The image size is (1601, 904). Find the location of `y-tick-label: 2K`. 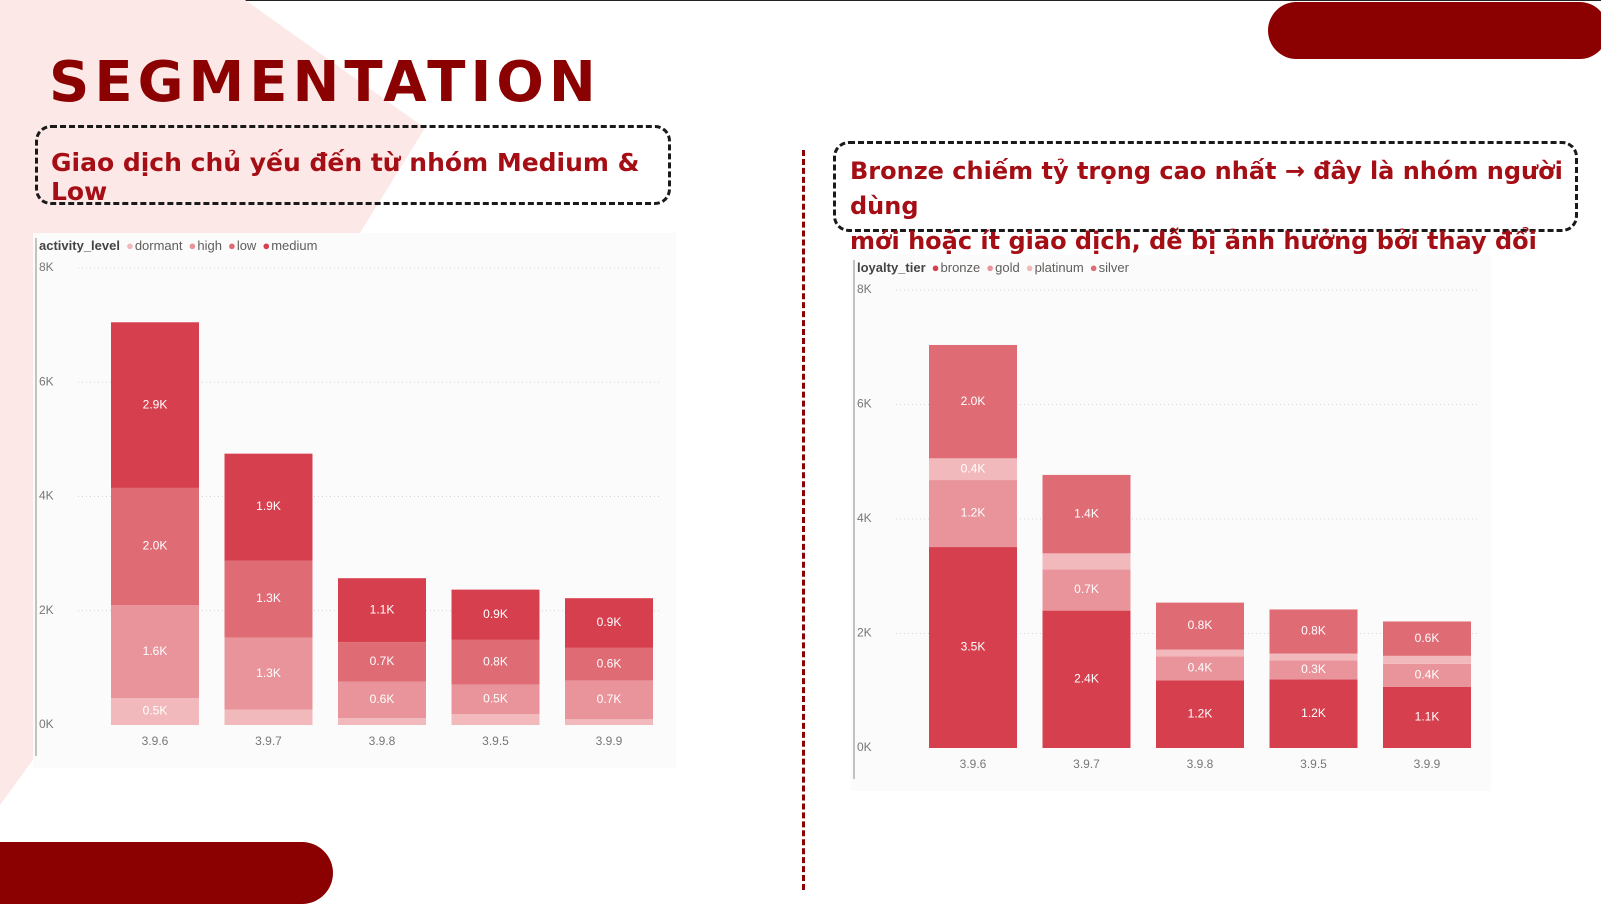

y-tick-label: 2K is located at coordinates (864, 633).